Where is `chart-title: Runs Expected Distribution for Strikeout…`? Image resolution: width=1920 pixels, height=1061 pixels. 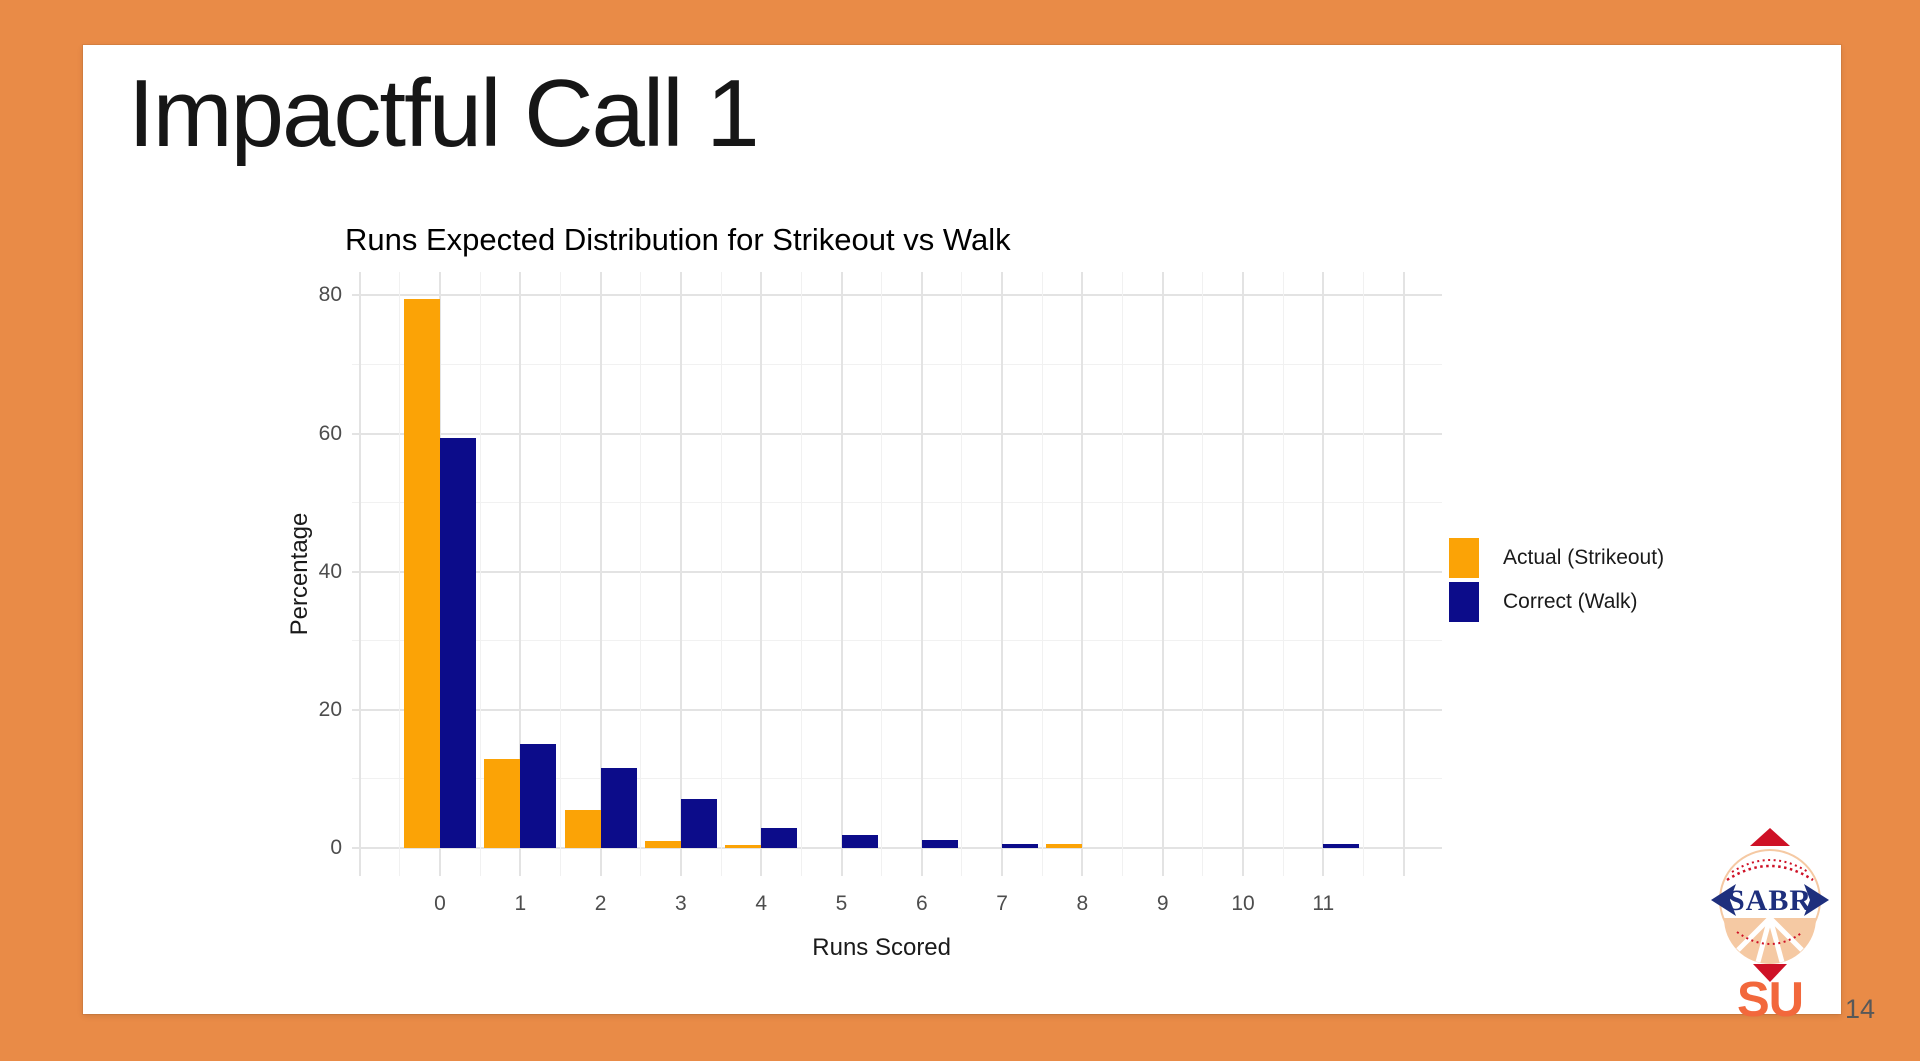
chart-title: Runs Expected Distribution for Strikeout… is located at coordinates (678, 239).